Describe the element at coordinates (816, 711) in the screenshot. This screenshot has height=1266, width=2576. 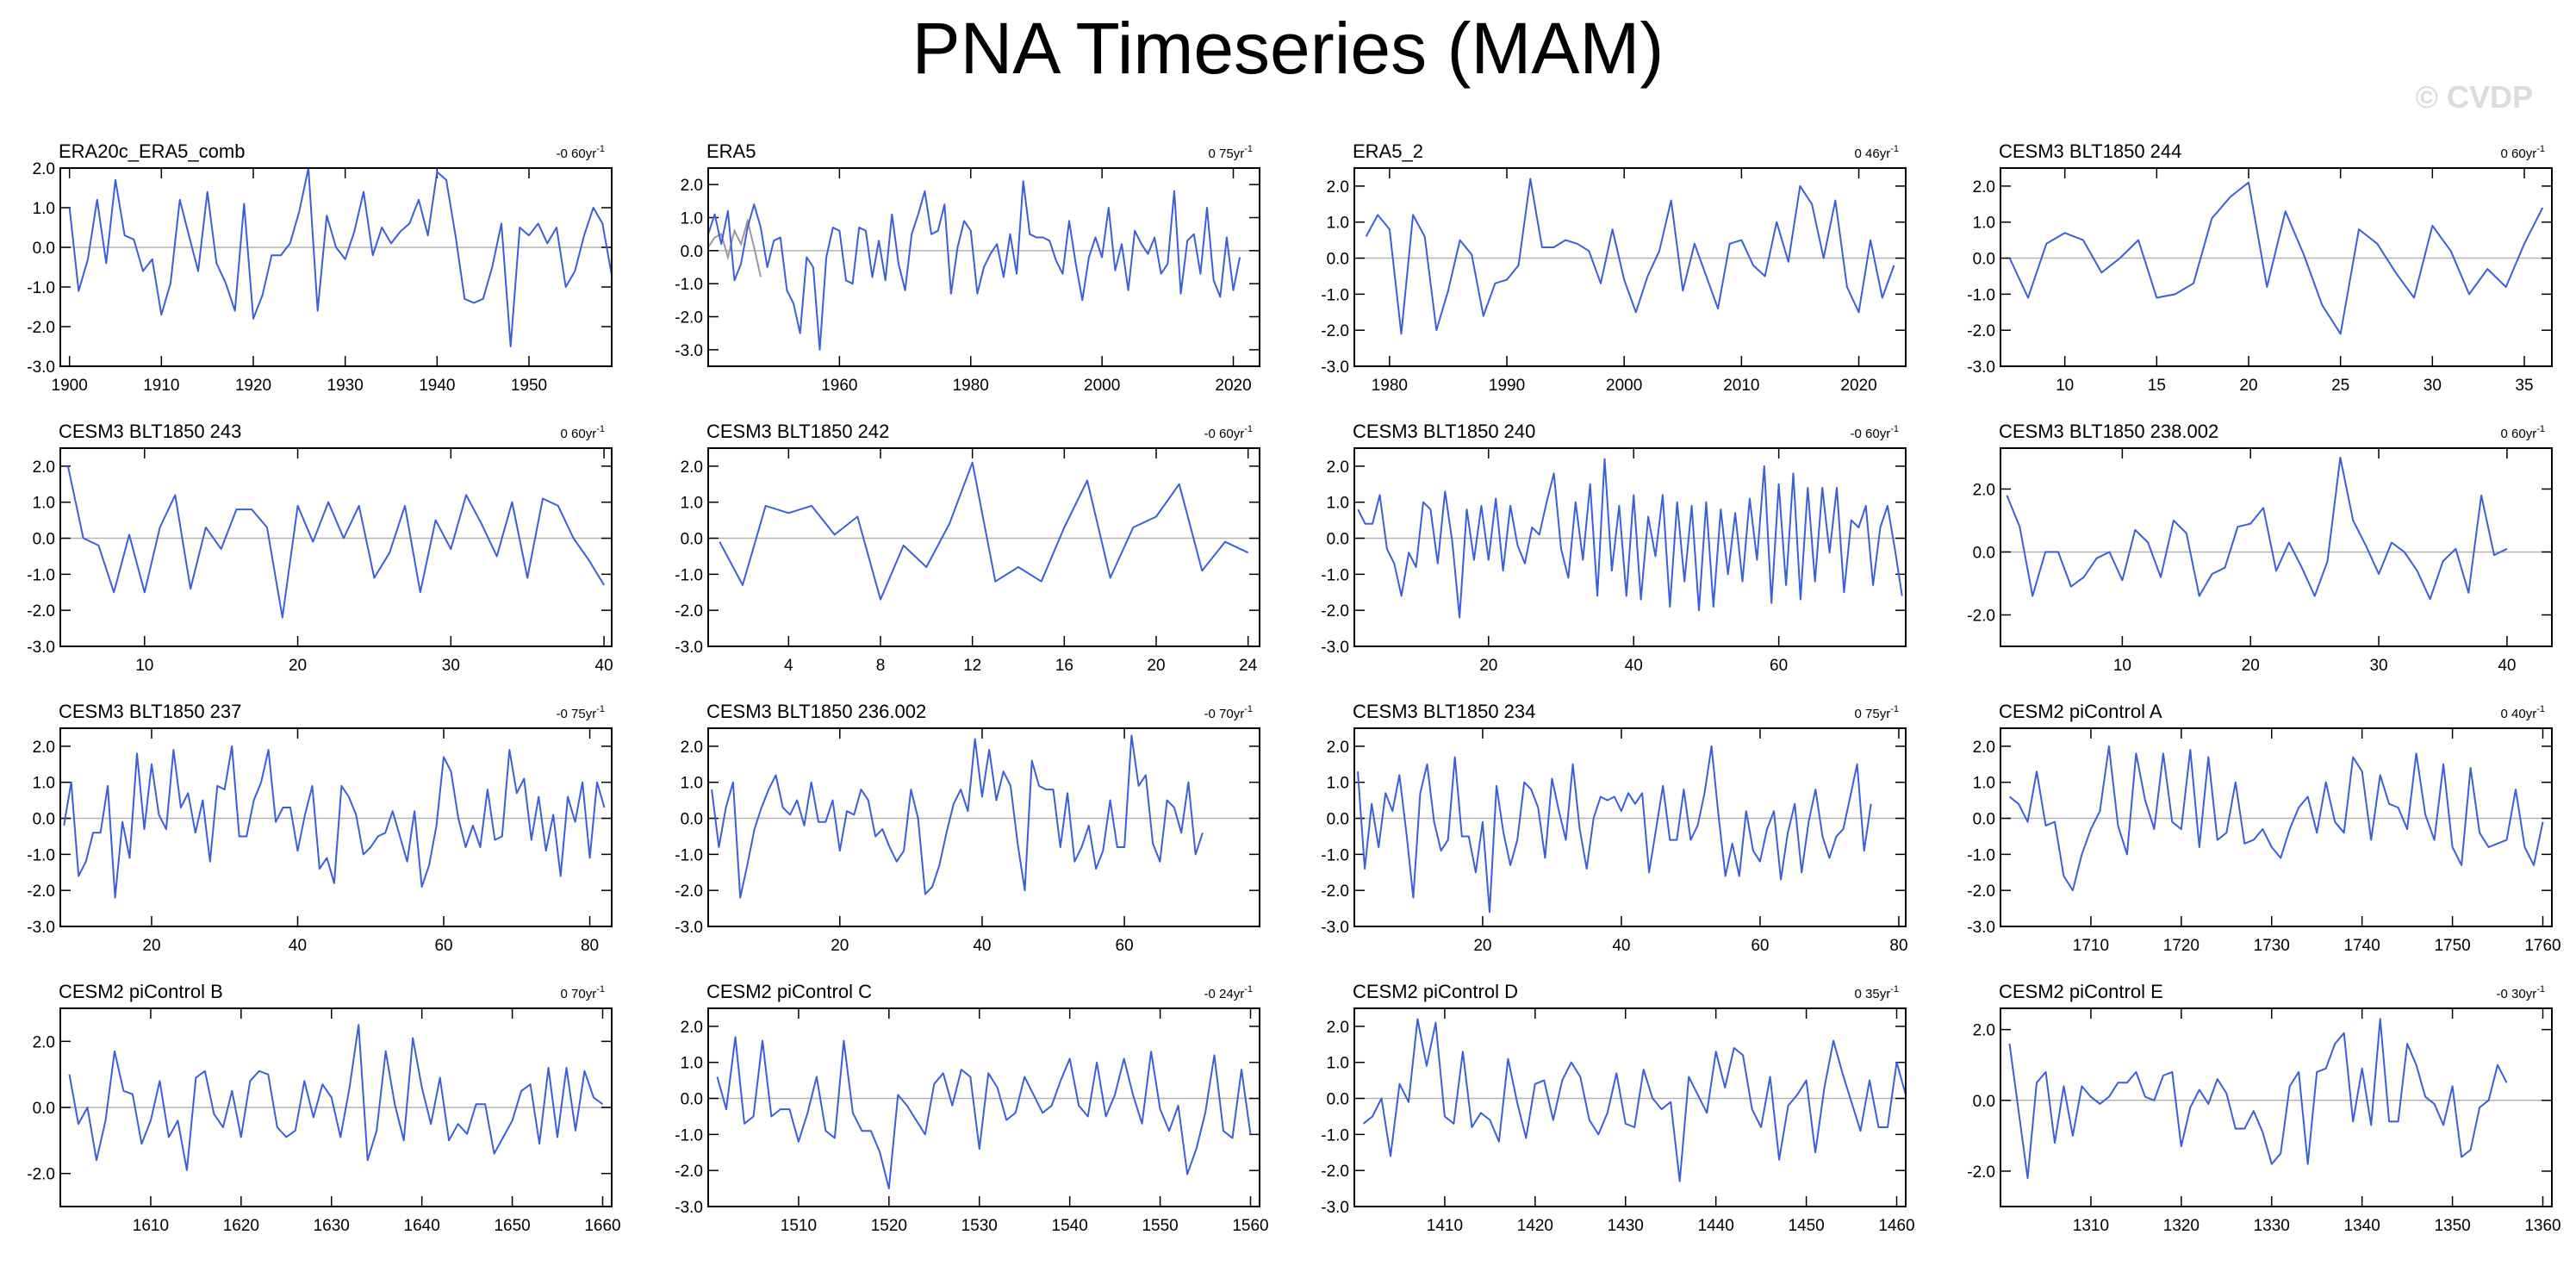
I see `panel-title: CESM3 BLT1850 236.002` at that location.